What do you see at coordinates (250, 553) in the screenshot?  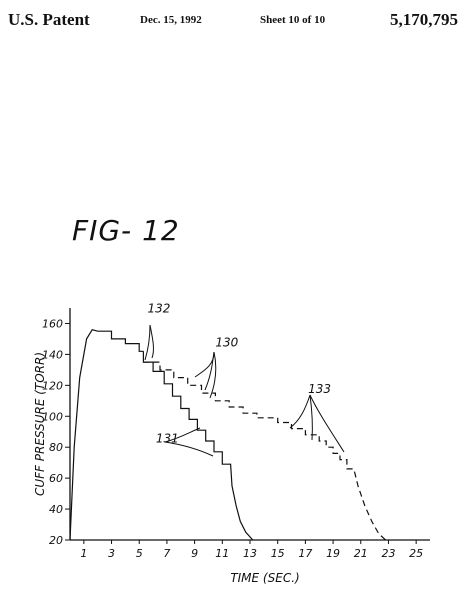 I see `x-tick-label: 13` at bounding box center [250, 553].